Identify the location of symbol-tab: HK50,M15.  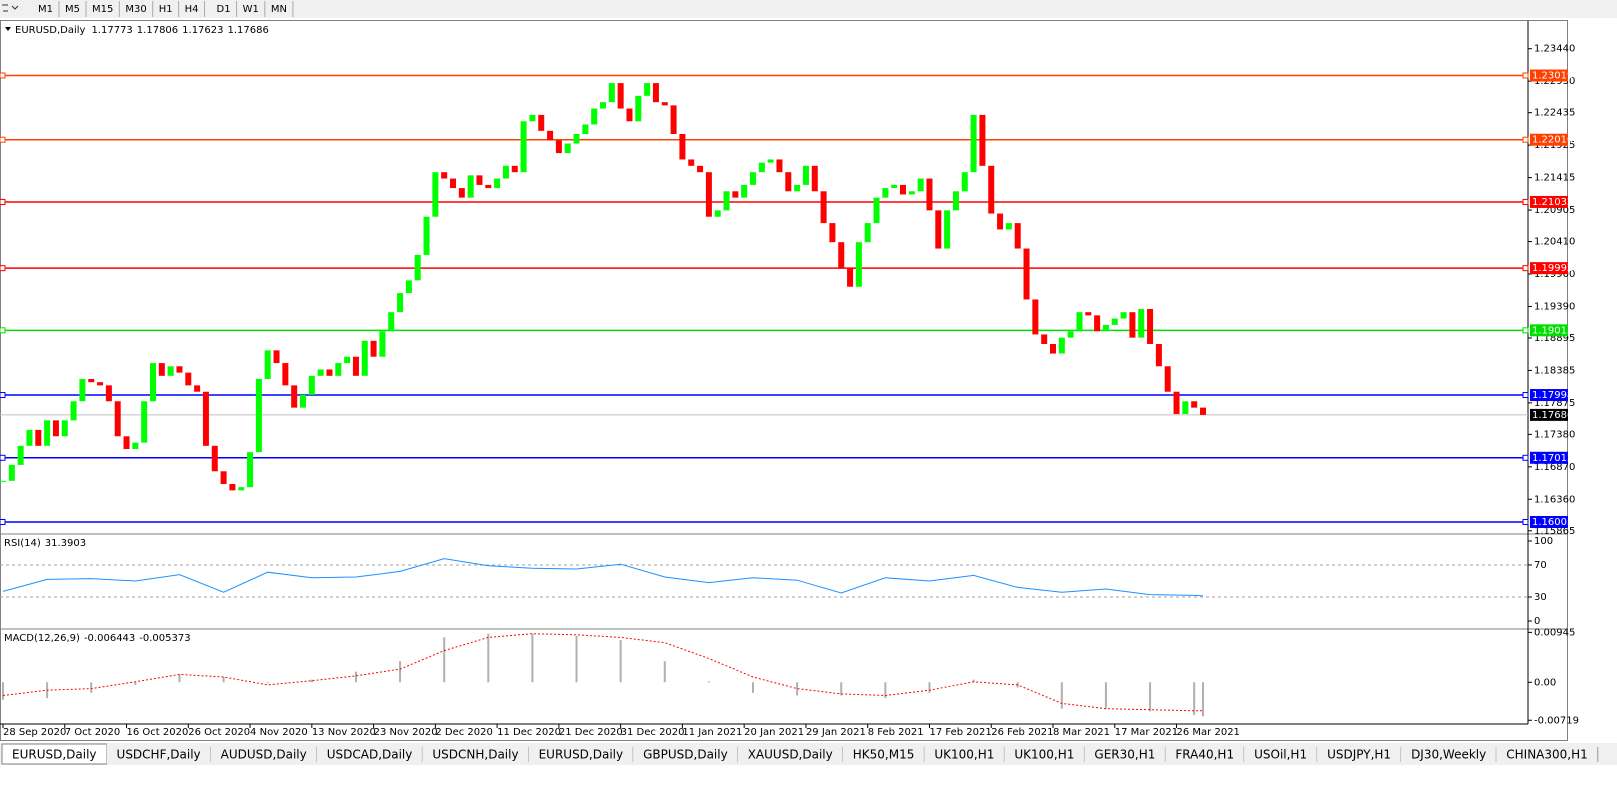
(883, 754).